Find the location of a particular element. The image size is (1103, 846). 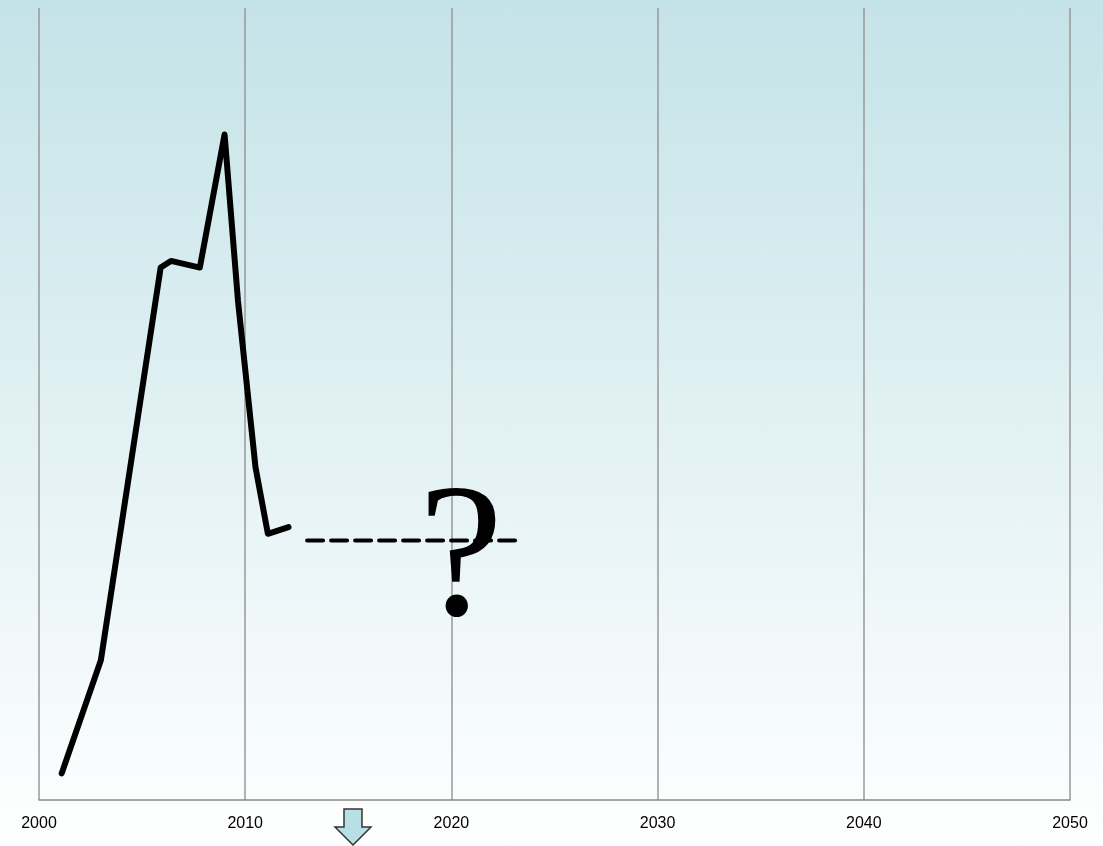

x-tick-label: 2040 is located at coordinates (864, 822).